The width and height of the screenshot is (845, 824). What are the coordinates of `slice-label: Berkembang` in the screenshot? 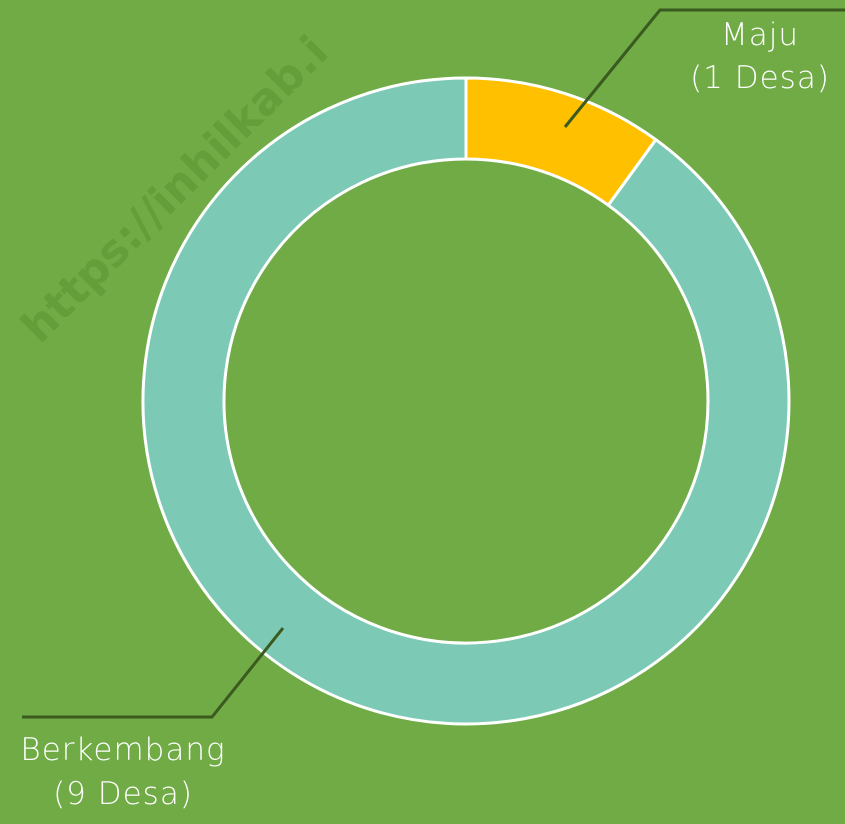 It's located at (122, 750).